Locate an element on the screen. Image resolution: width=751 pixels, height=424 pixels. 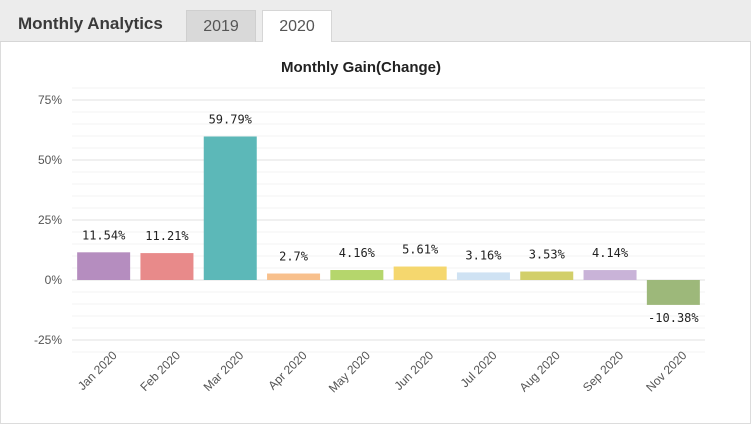
x-tick-label: Mar 2020 is located at coordinates (224, 371).